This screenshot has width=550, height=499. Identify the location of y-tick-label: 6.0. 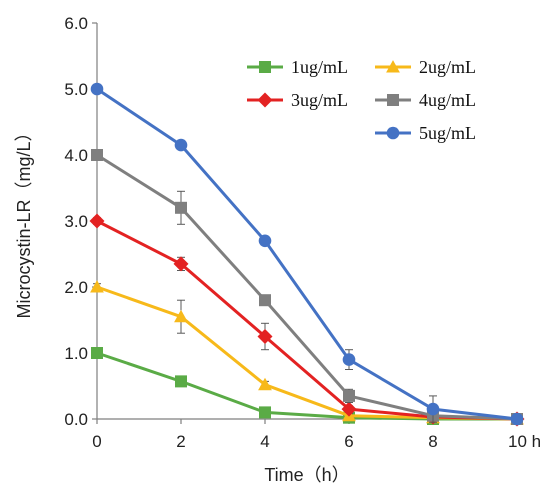
(76, 23).